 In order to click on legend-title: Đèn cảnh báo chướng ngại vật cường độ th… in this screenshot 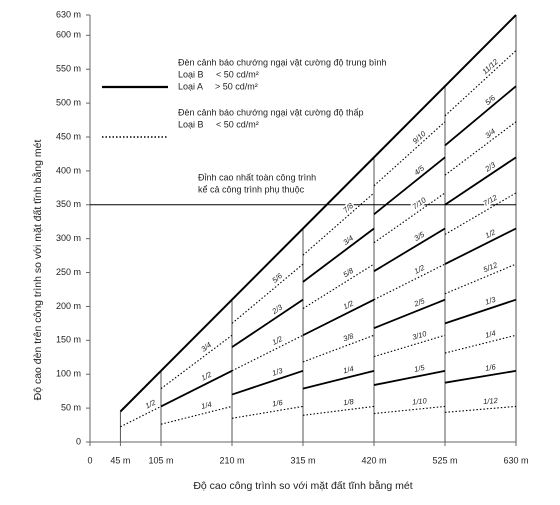, I will do `click(270, 112)`.